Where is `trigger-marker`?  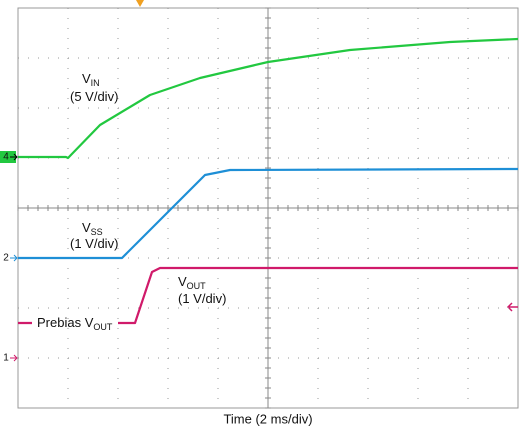
trigger-marker is located at coordinates (140, 3).